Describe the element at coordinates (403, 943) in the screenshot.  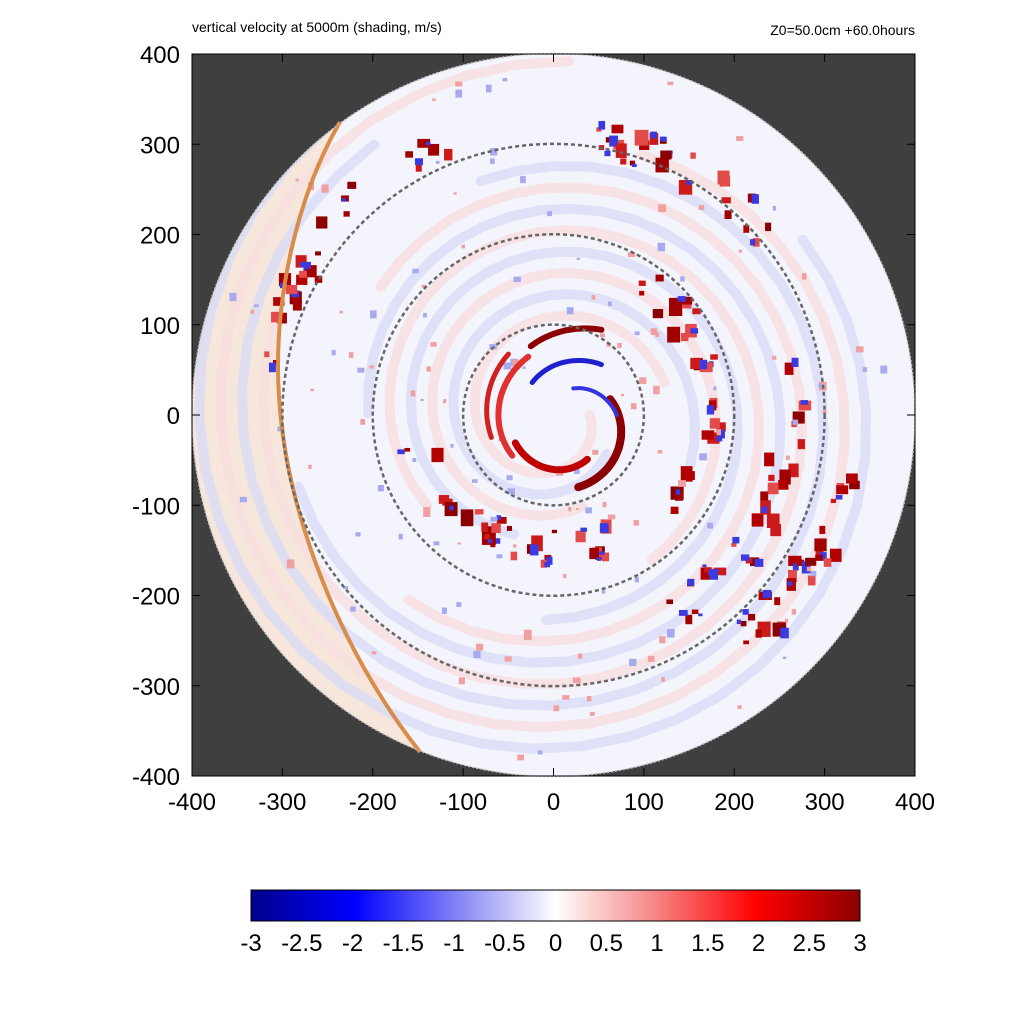
I see `colorbar-tick-label: -1.5` at that location.